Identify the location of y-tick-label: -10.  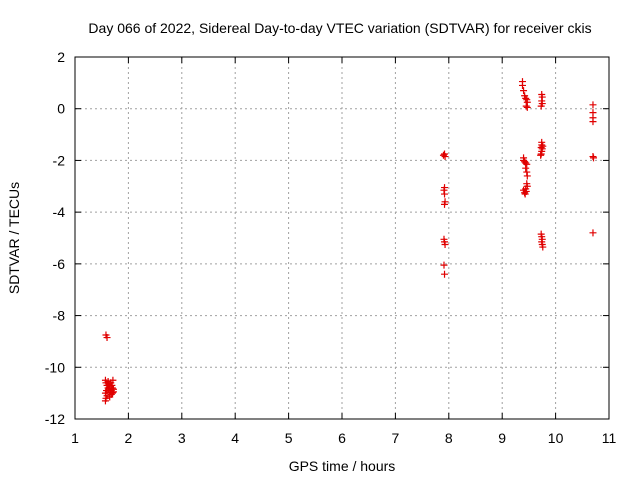
(55, 367).